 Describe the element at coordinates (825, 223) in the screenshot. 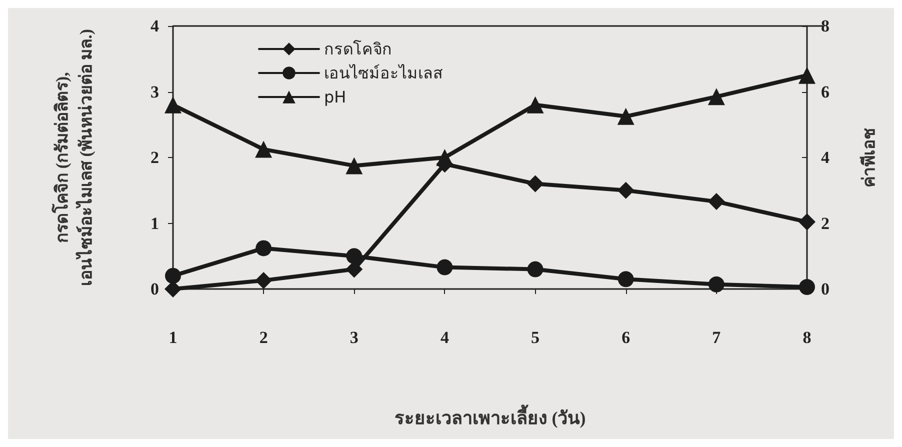

I see `y2-tick-label: 2` at that location.